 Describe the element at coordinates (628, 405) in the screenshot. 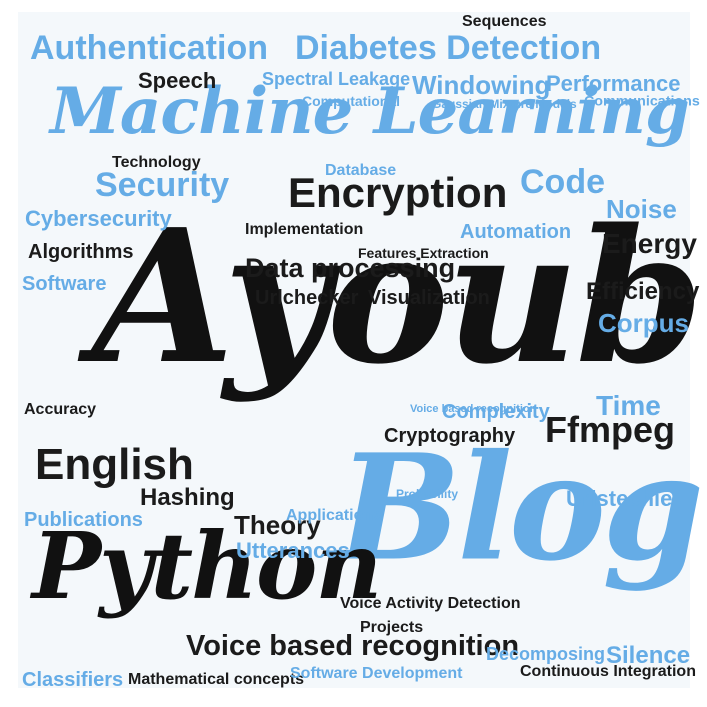

I see `word-time: Time` at that location.